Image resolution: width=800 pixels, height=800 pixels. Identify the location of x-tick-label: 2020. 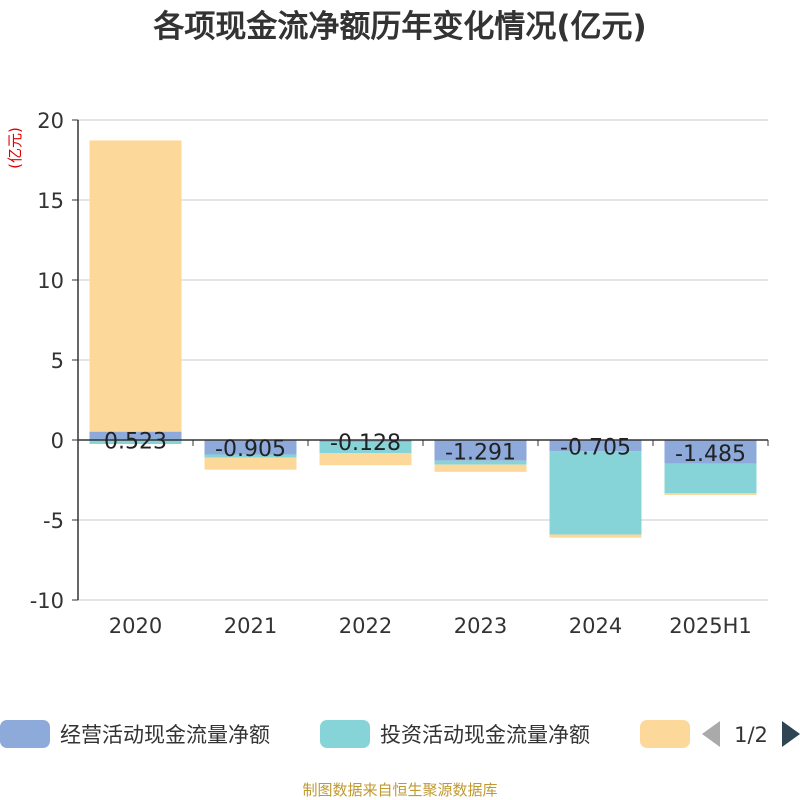
(135, 626).